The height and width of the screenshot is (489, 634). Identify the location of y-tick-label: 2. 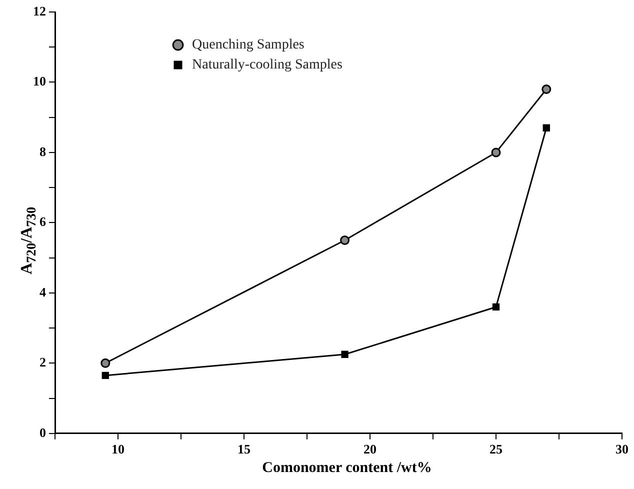
(43, 362).